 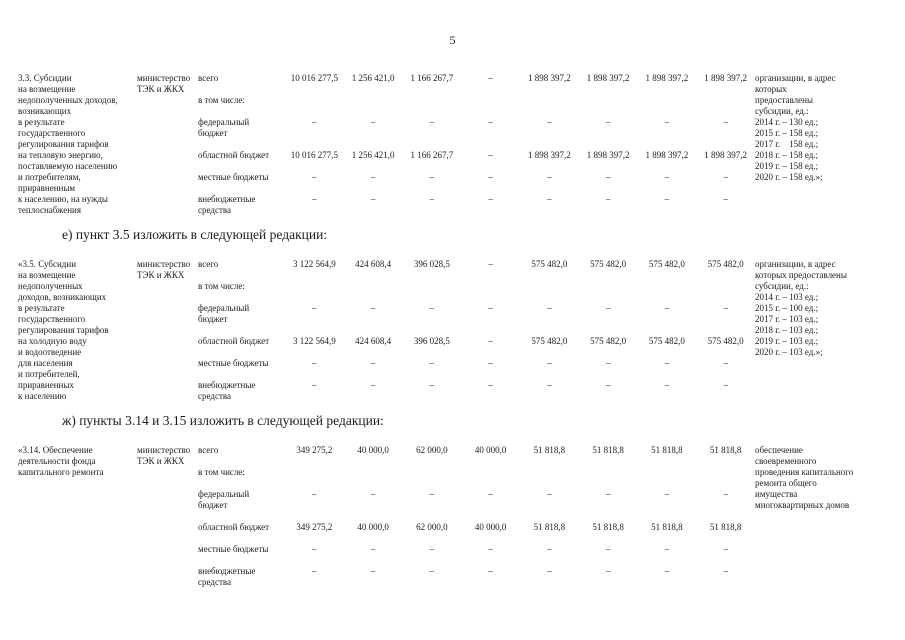 I want to click on amount-cell: 424 608,4, so click(x=373, y=341).